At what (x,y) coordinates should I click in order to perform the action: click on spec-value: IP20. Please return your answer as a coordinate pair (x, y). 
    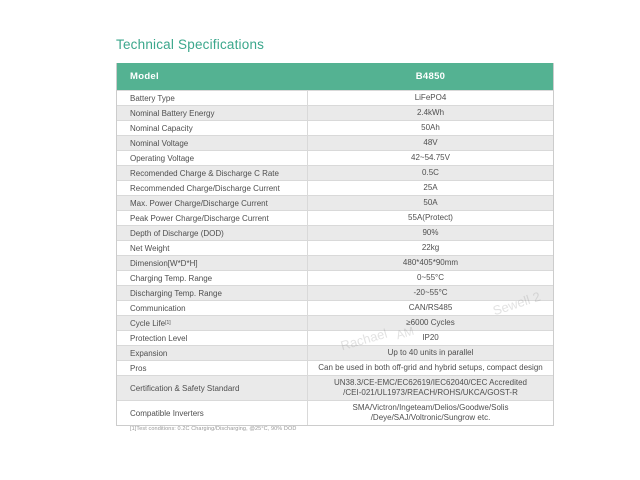
    Looking at the image, I should click on (430, 337).